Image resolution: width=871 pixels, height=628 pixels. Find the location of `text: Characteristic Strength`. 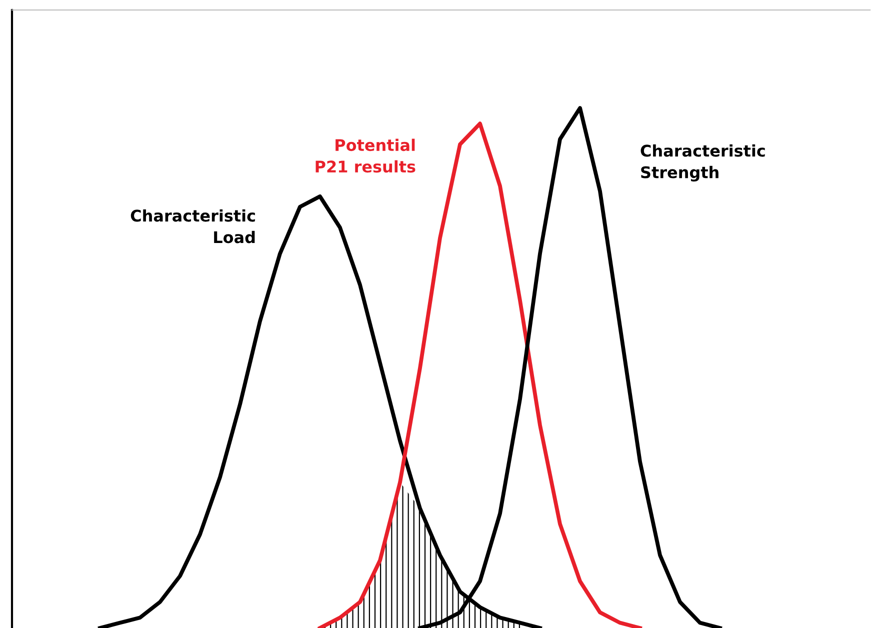

text: Characteristic Strength is located at coordinates (702, 163).